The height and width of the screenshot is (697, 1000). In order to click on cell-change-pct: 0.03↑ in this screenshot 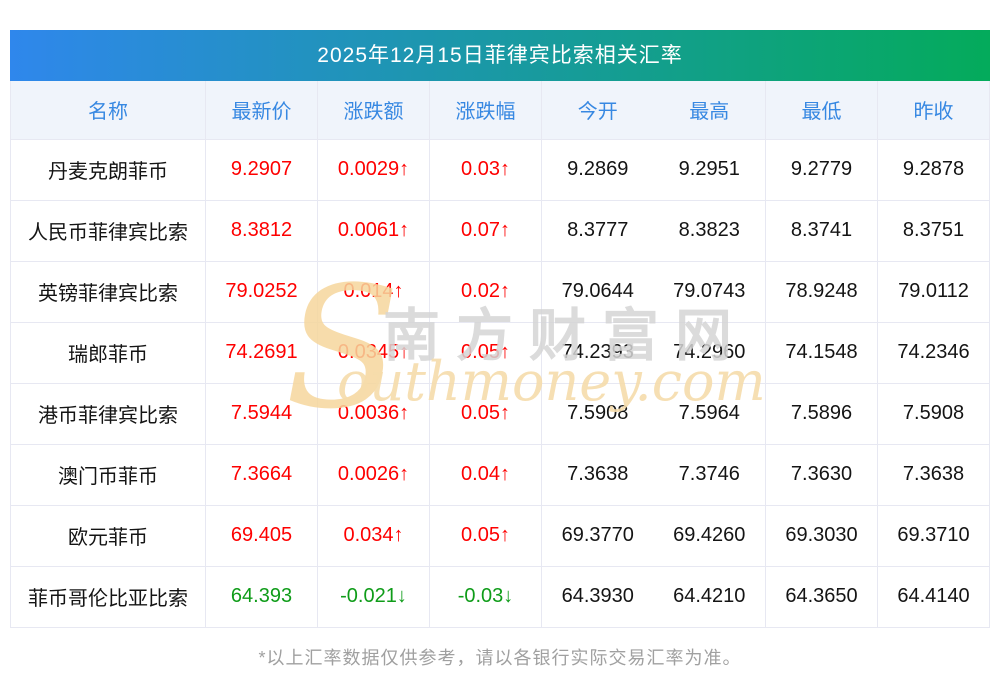, I will do `click(485, 170)`.